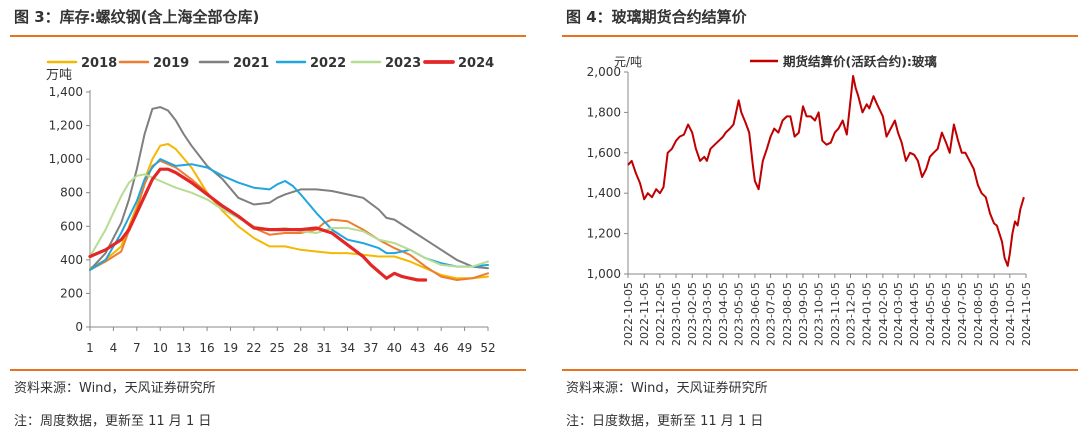 This screenshot has height=432, width=1080. I want to click on right-title-divider, so click(820, 36).